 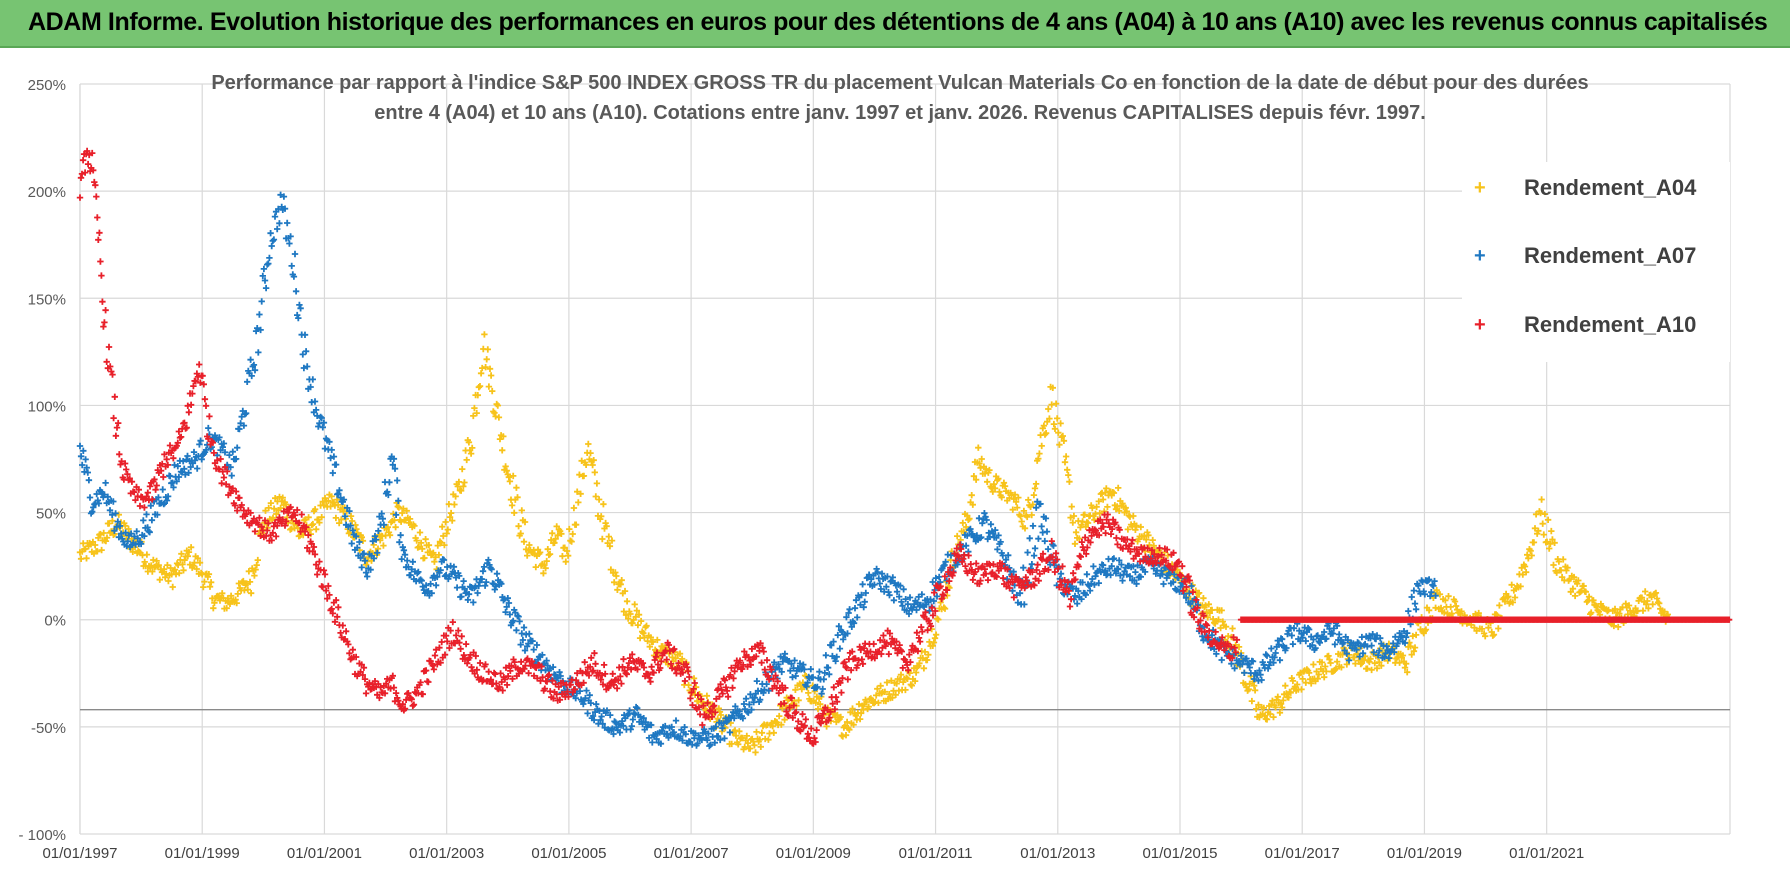 I want to click on legend-item-a10: + Rendement_A10, so click(x=1596, y=326).